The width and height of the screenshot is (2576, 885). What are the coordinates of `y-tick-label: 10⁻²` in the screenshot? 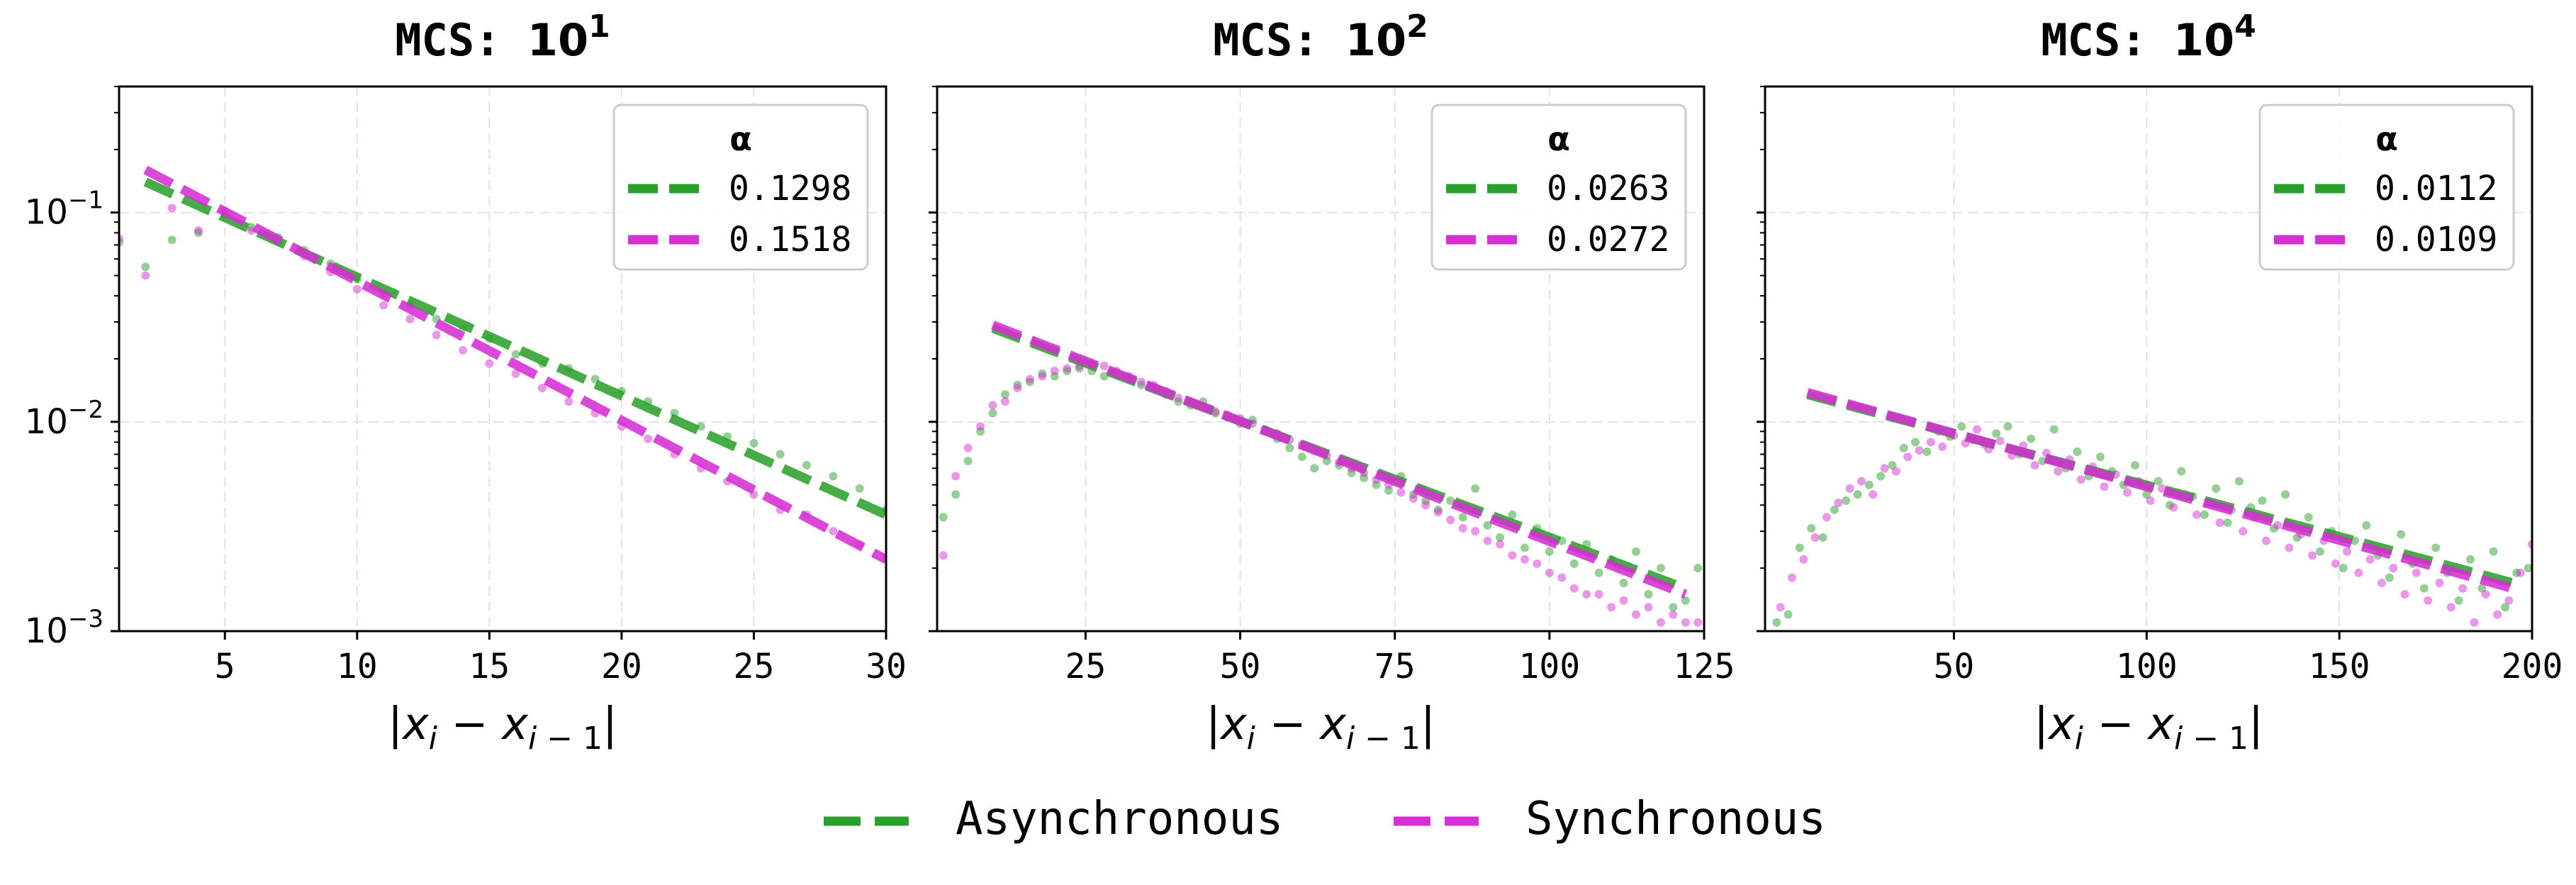 It's located at (64, 419).